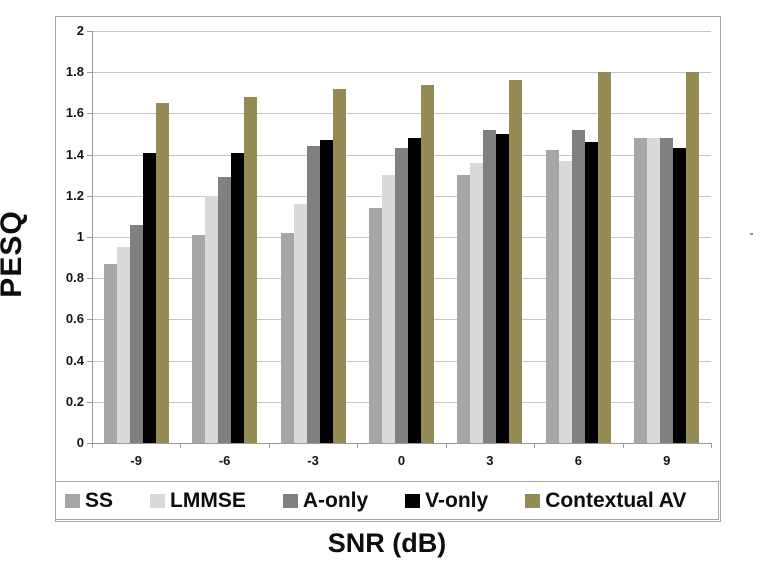 Image resolution: width=778 pixels, height=570 pixels. What do you see at coordinates (387, 543) in the screenshot?
I see `x-axis-title: SNR (dB)` at bounding box center [387, 543].